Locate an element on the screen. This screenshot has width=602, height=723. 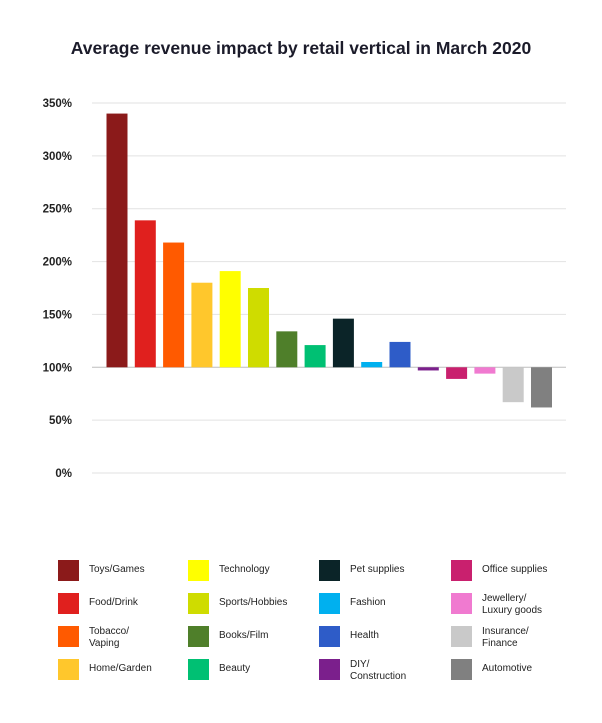
y-tick-label: 300% is located at coordinates (57, 157).